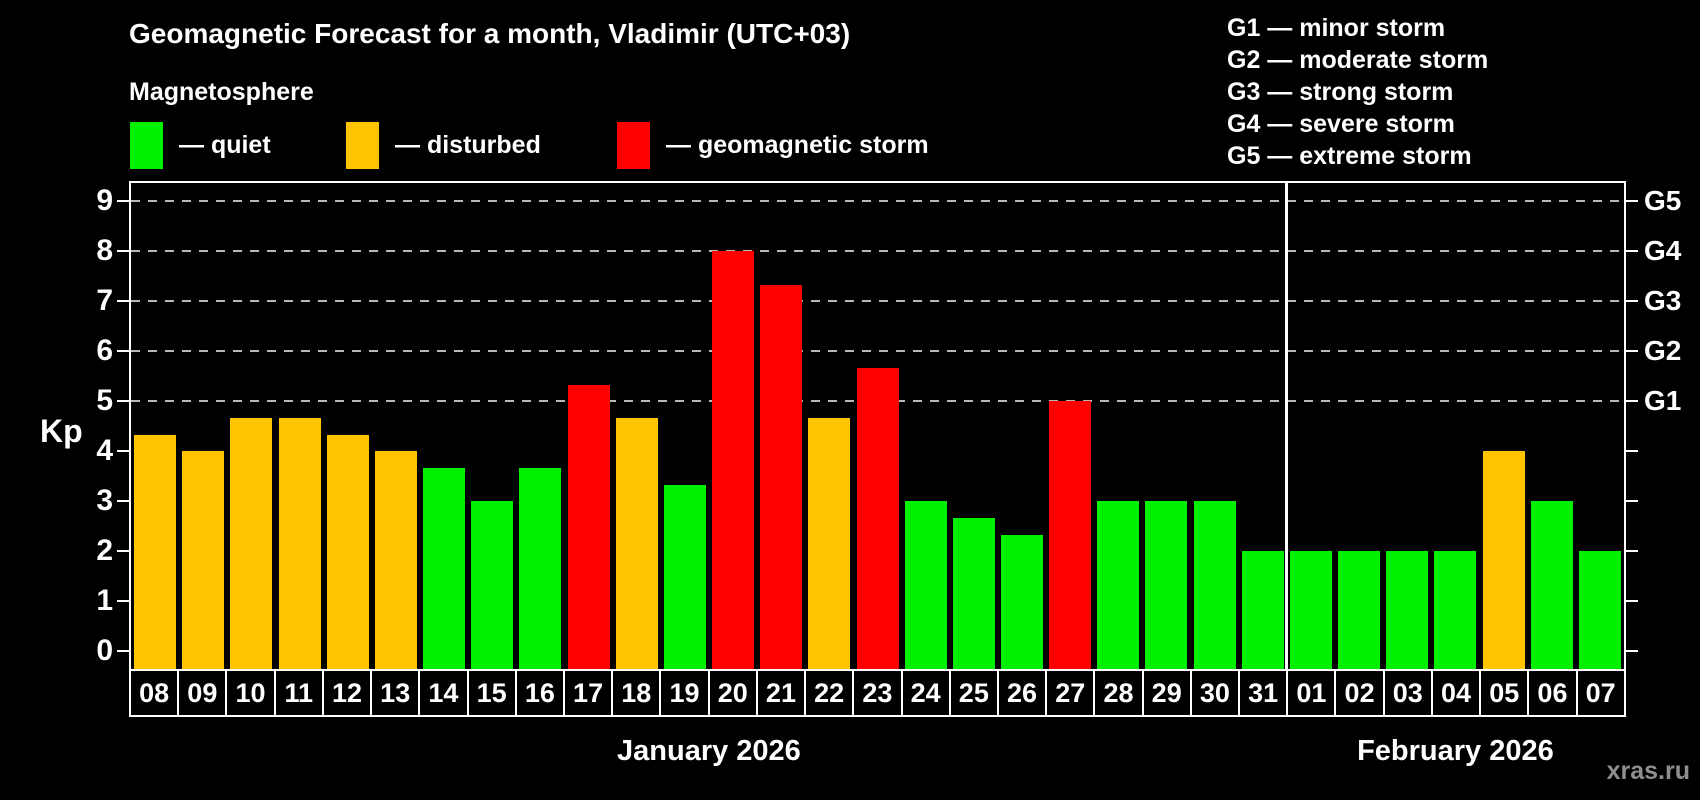  Describe the element at coordinates (877, 351) in the screenshot. I see `gridline-kp6` at that location.